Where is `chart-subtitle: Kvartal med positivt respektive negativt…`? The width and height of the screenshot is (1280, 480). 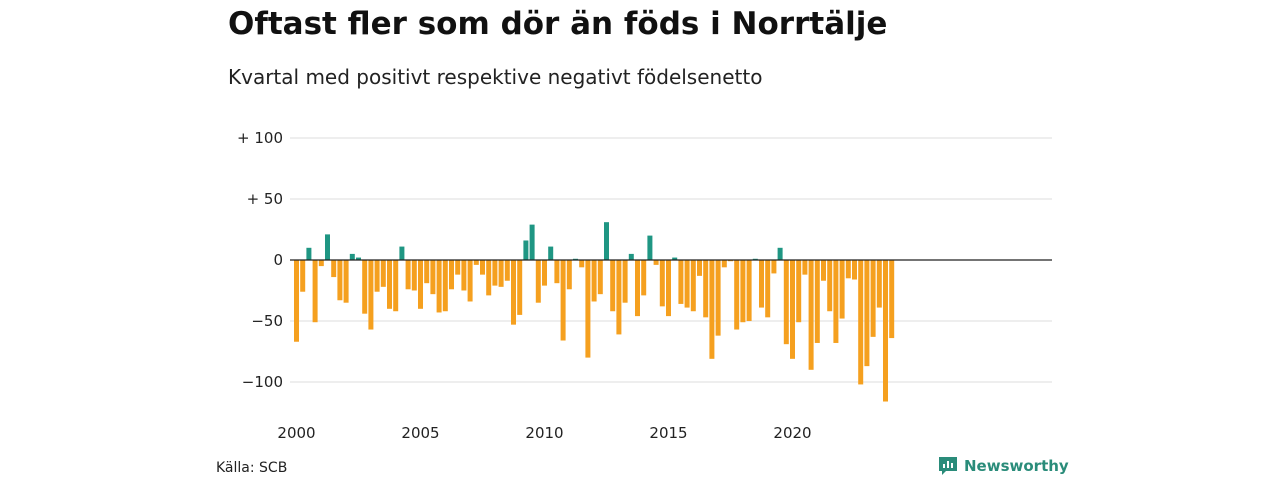 chart-subtitle: Kvartal med positivt respektive negativt… is located at coordinates (495, 77).